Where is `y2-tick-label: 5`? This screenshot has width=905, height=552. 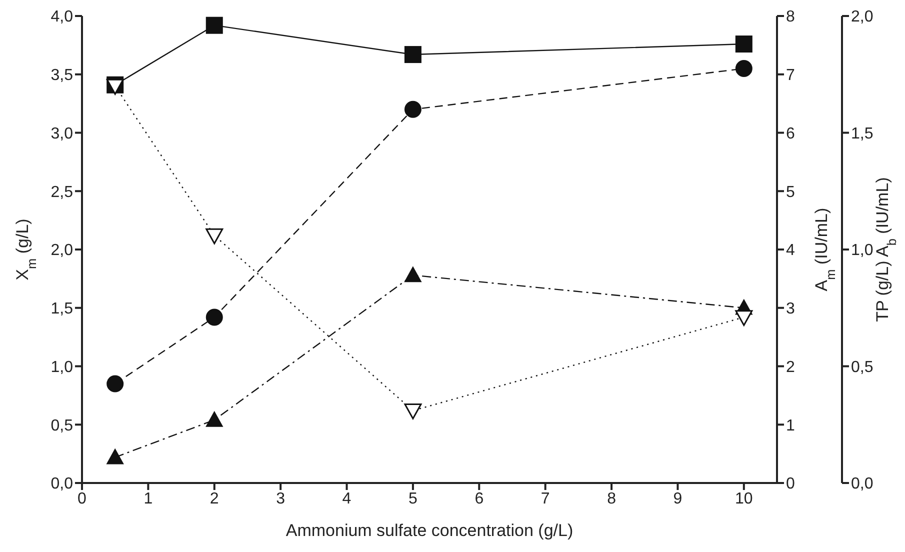 y2-tick-label: 5 is located at coordinates (790, 192).